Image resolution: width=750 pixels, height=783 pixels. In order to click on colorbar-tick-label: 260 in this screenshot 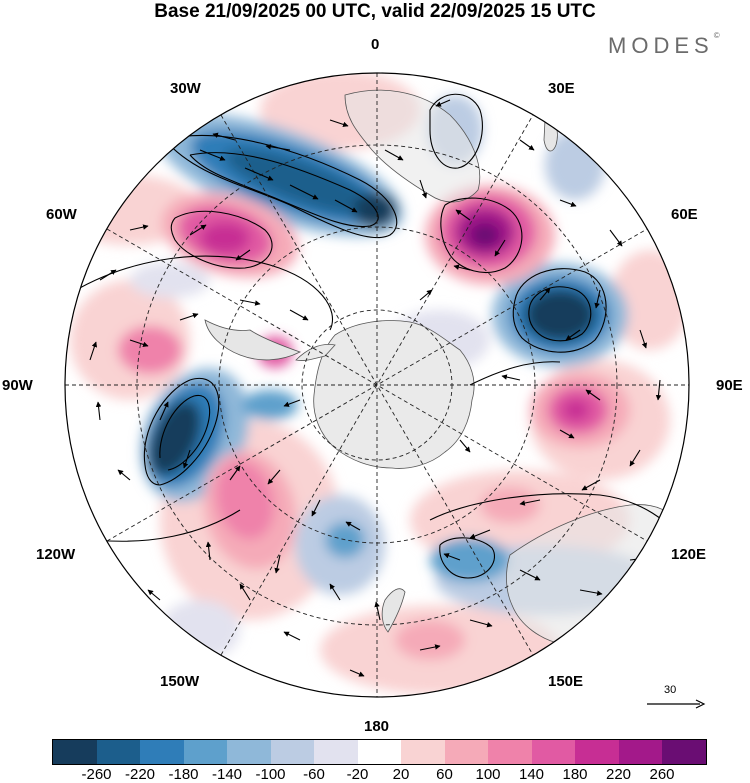, I will do `click(662, 774)`.